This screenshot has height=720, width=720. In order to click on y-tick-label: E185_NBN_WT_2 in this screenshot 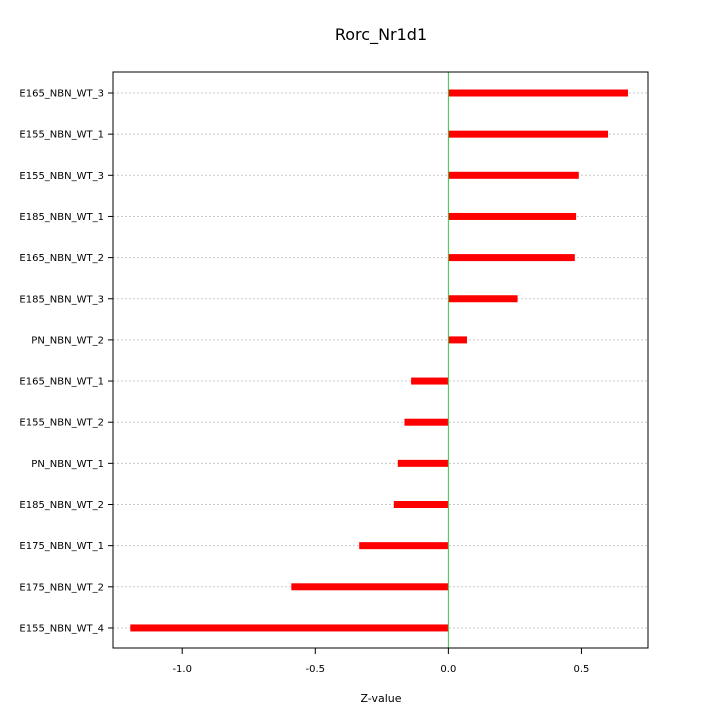, I will do `click(61, 505)`.